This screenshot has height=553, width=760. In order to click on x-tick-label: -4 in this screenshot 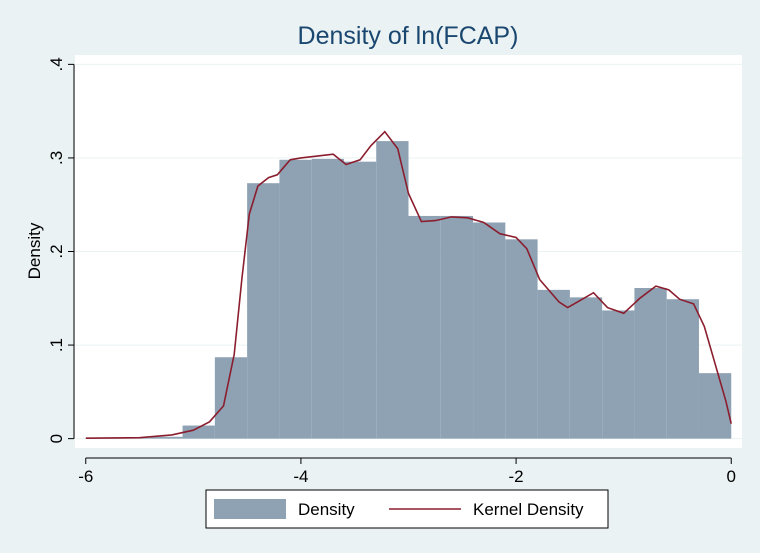, I will do `click(300, 476)`.